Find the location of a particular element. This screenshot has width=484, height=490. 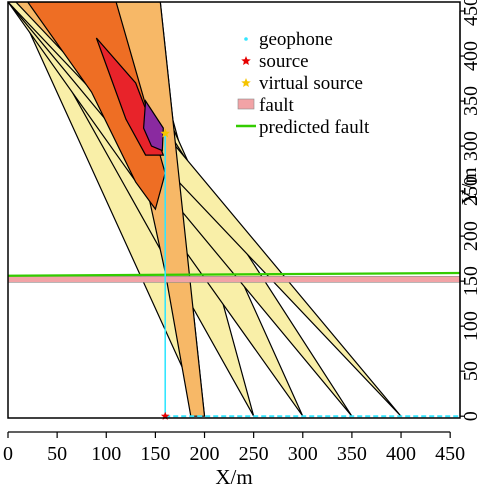

legend-label: source is located at coordinates (284, 61).